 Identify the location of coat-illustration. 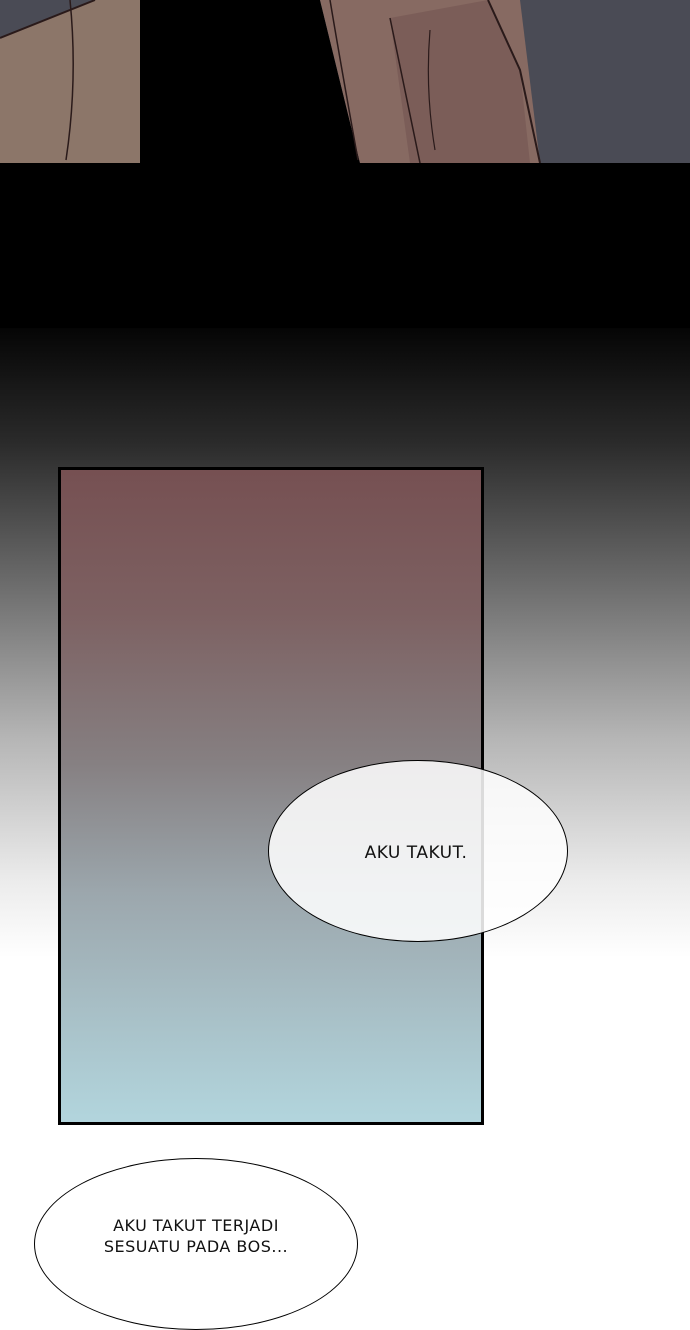
(345, 81).